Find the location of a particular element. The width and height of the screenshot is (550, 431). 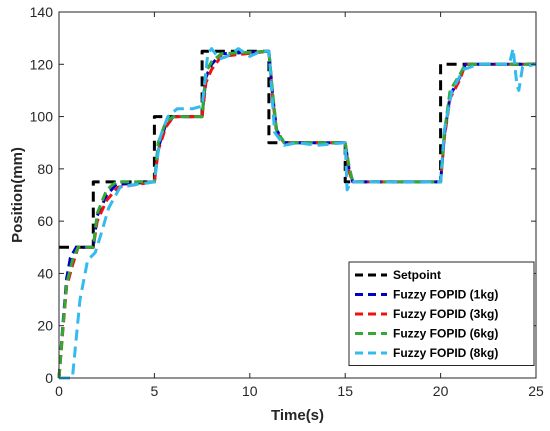

y-tick-label: 40 is located at coordinates (45, 273).